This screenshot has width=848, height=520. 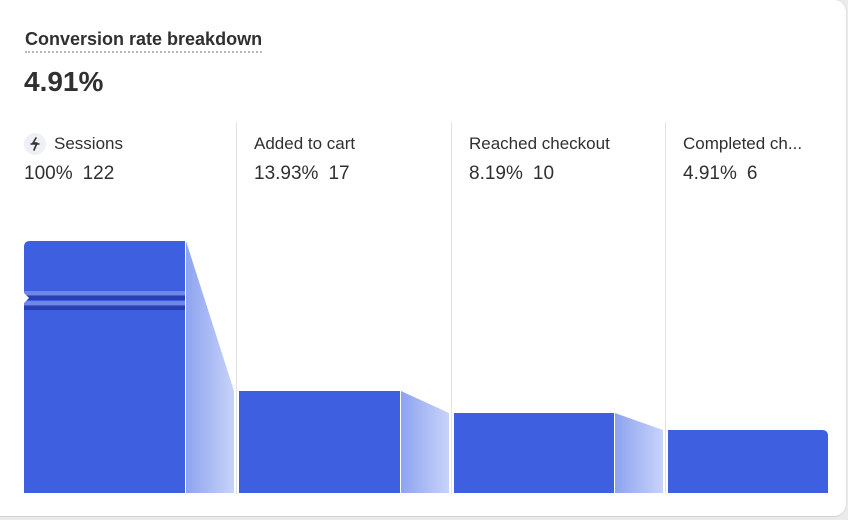 I want to click on funnel-bar-added-to-cart, so click(x=319, y=442).